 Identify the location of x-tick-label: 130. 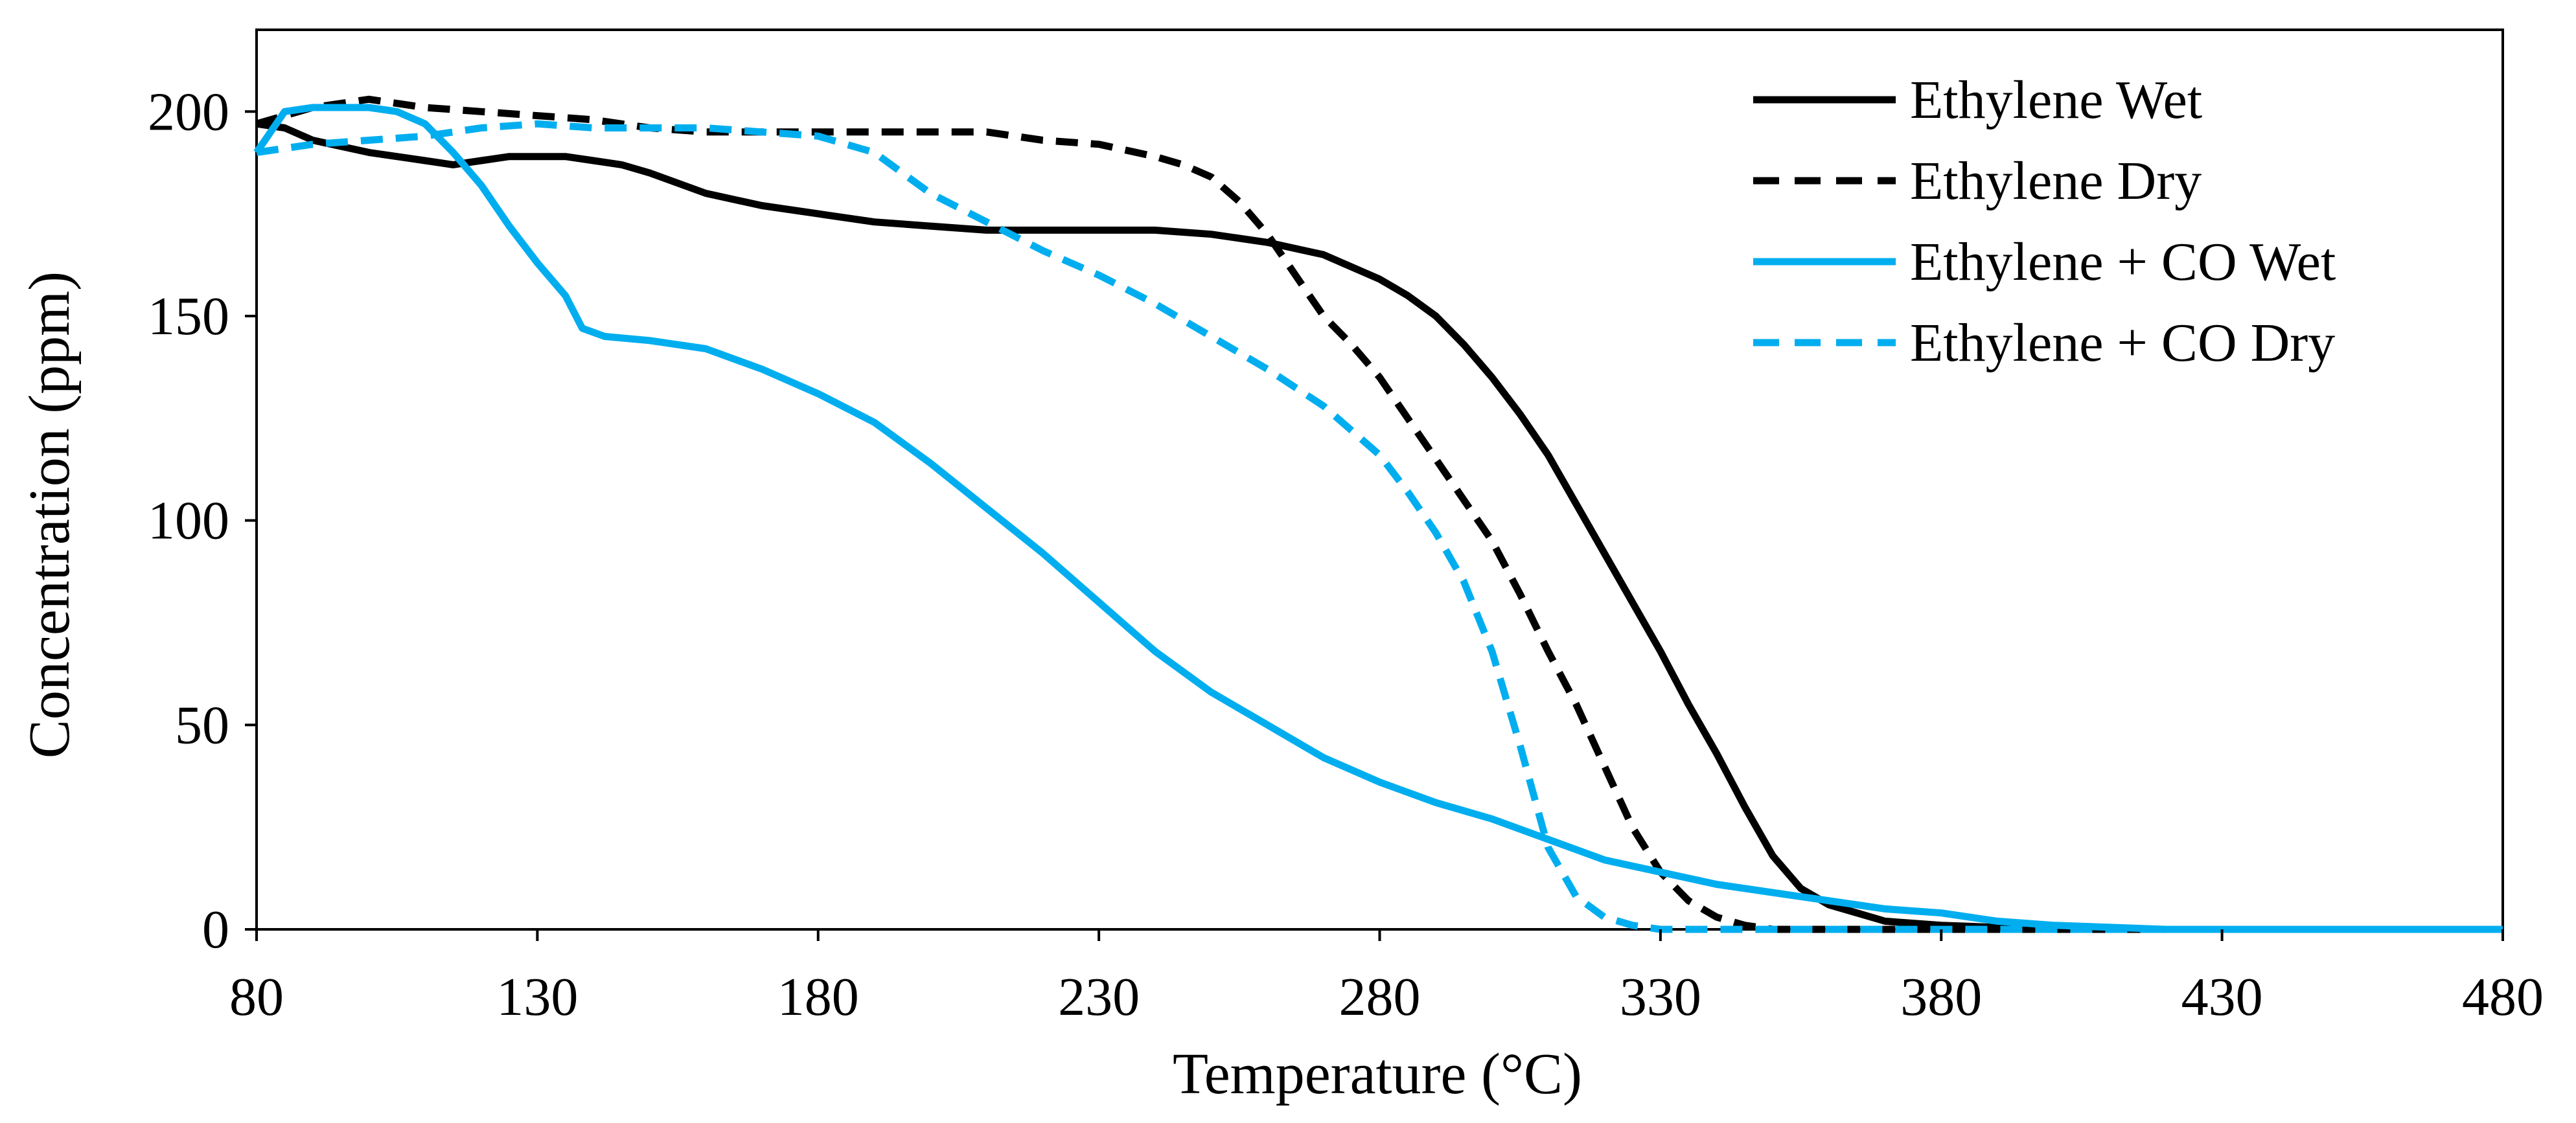
(537, 997).